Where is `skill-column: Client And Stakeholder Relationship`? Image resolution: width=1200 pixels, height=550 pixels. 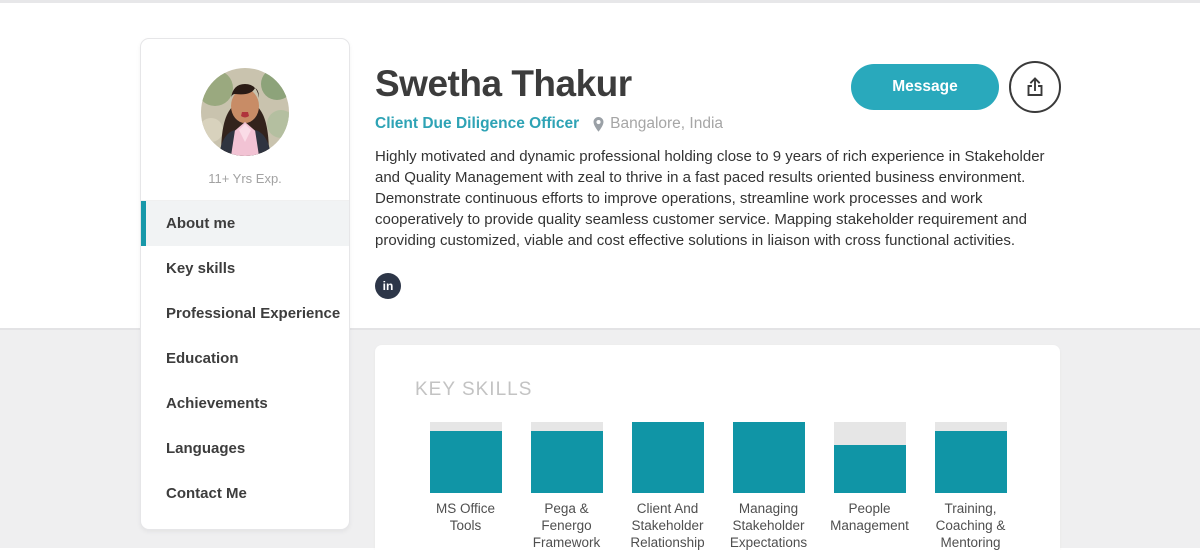 skill-column: Client And Stakeholder Relationship is located at coordinates (667, 486).